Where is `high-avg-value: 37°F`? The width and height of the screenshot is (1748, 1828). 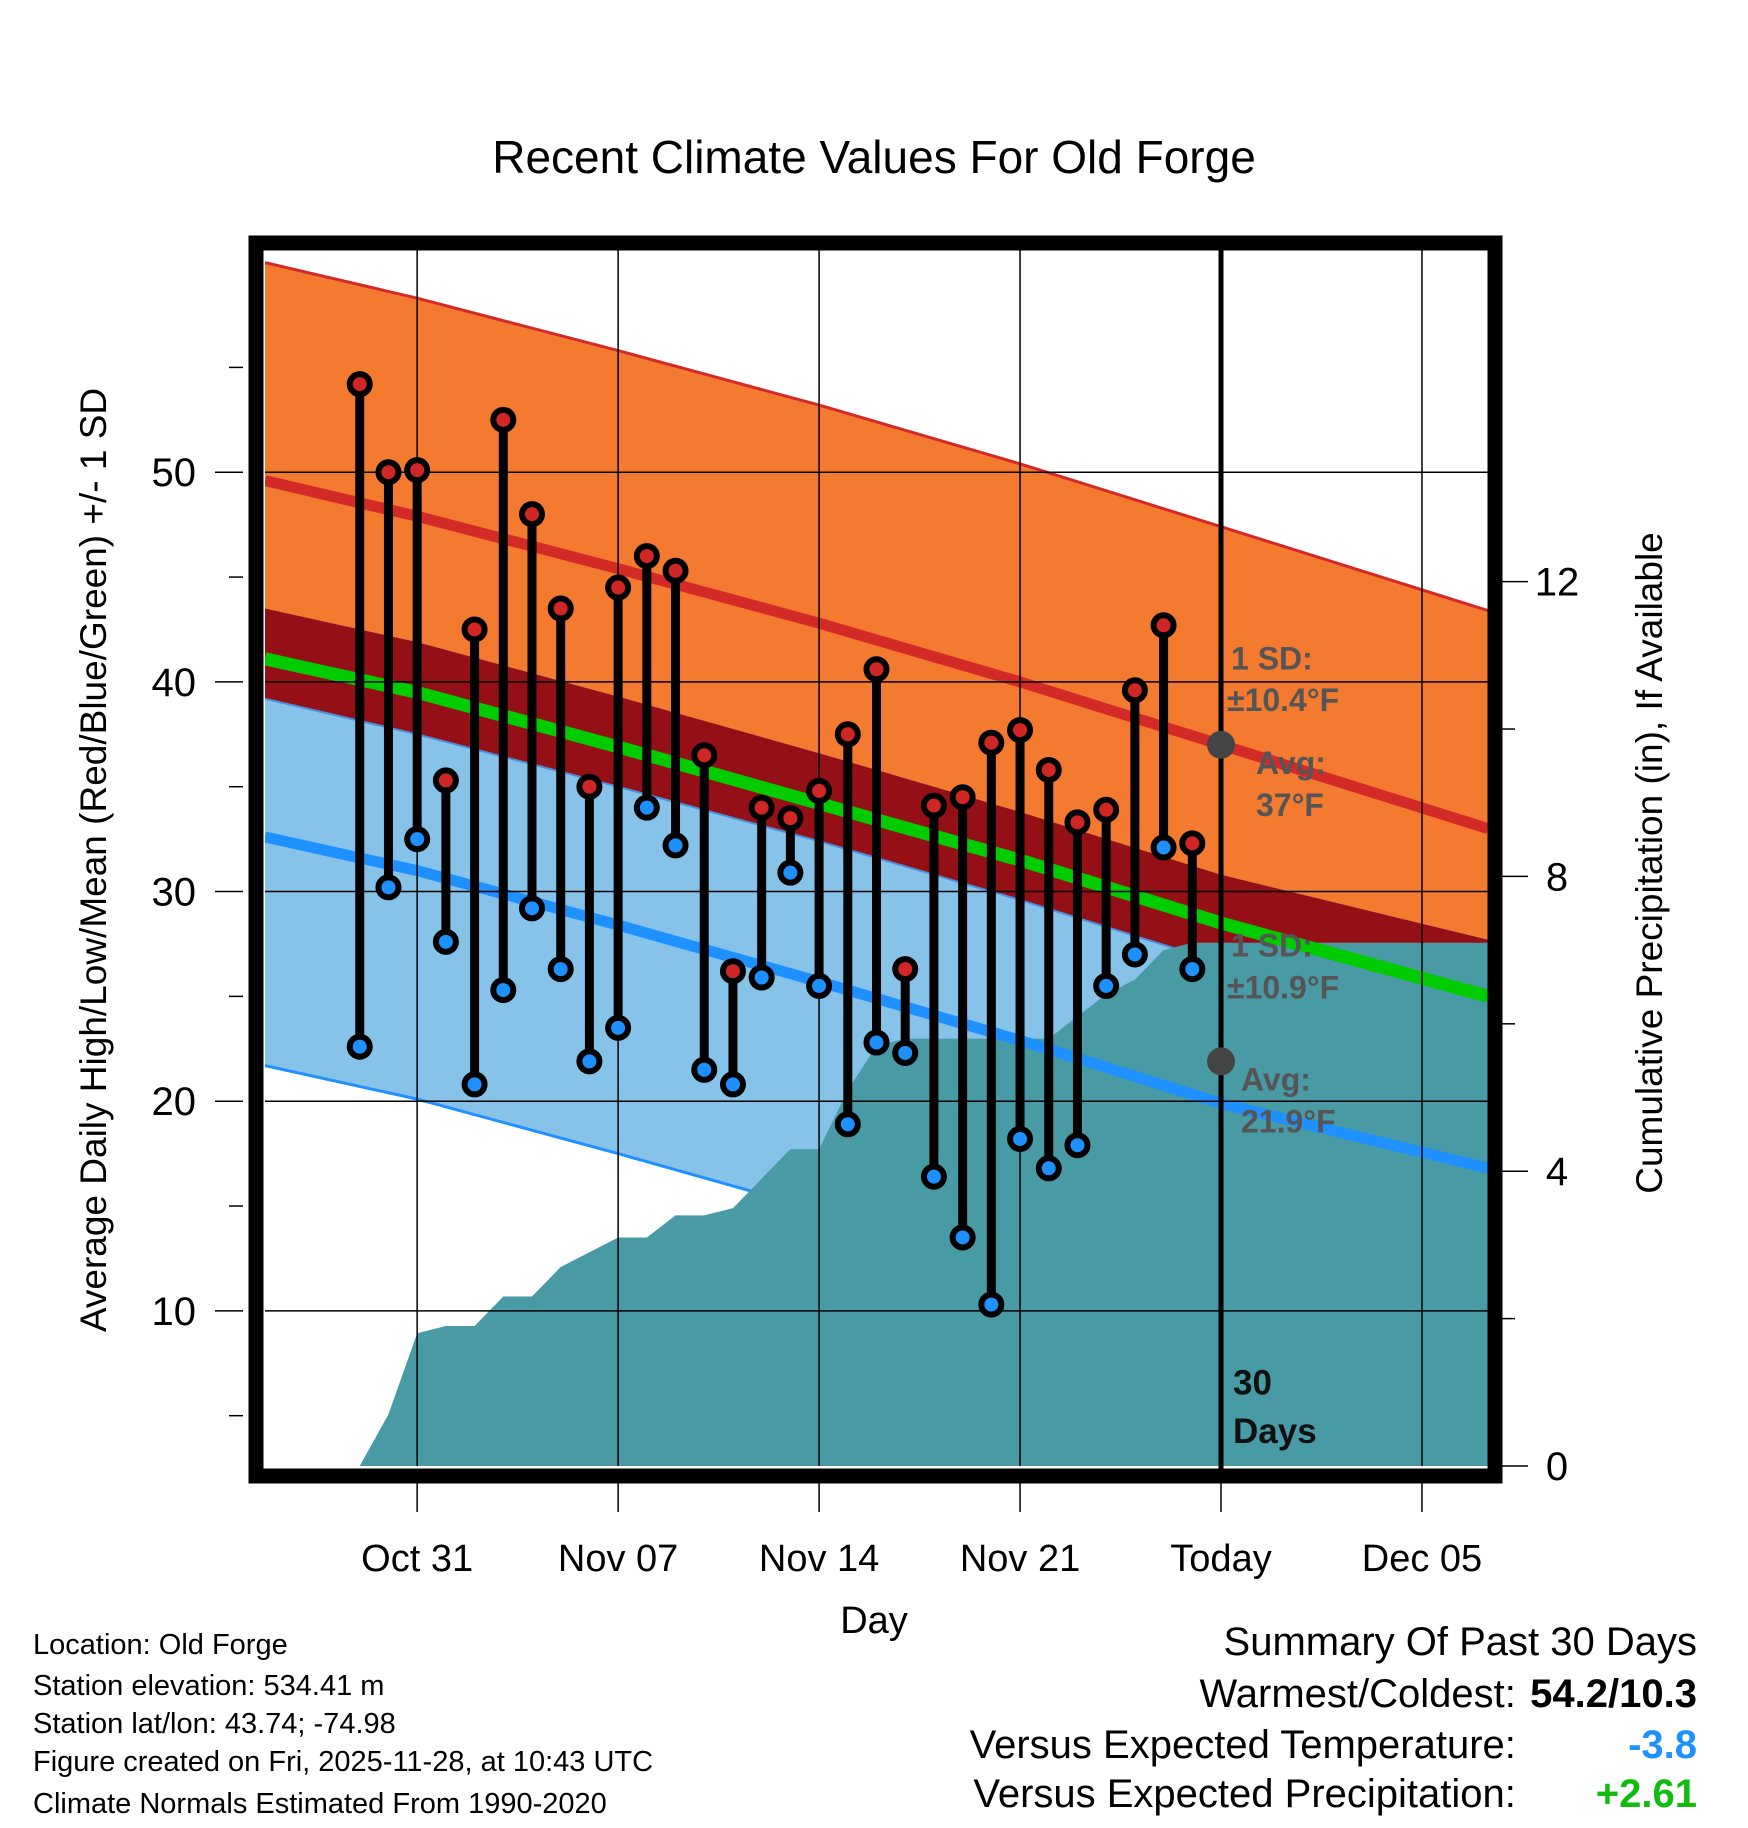 high-avg-value: 37°F is located at coordinates (1290, 805).